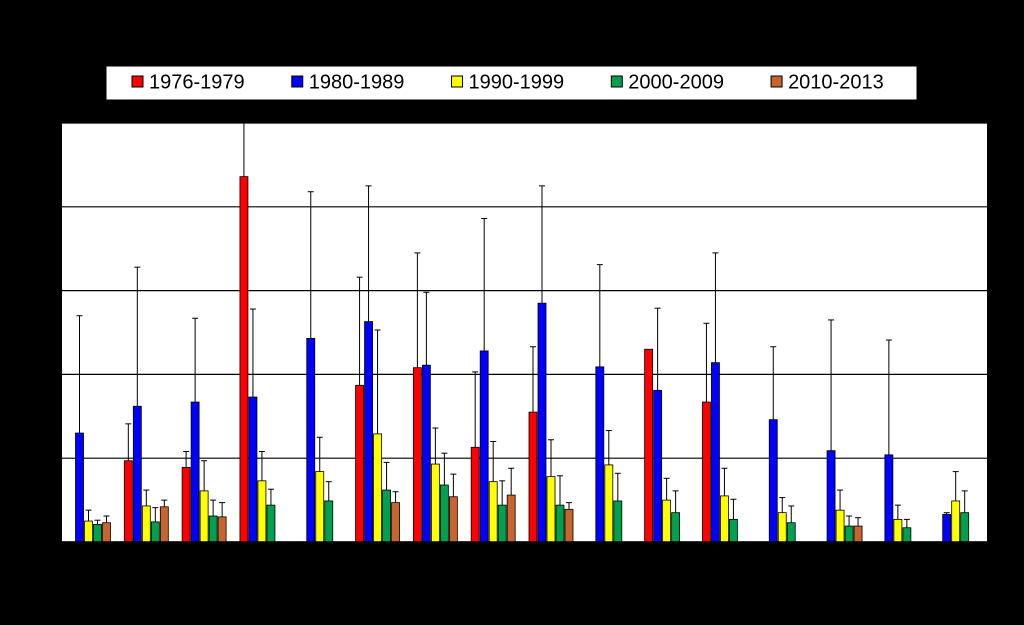 The height and width of the screenshot is (625, 1024). What do you see at coordinates (50, 457) in the screenshot?
I see `y-tick-label: 1` at bounding box center [50, 457].